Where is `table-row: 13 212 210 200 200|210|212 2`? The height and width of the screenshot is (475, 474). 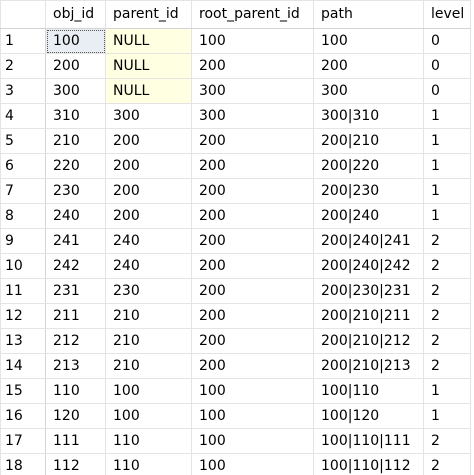 table-row: 13 212 210 200 200|210|212 2 is located at coordinates (235, 341).